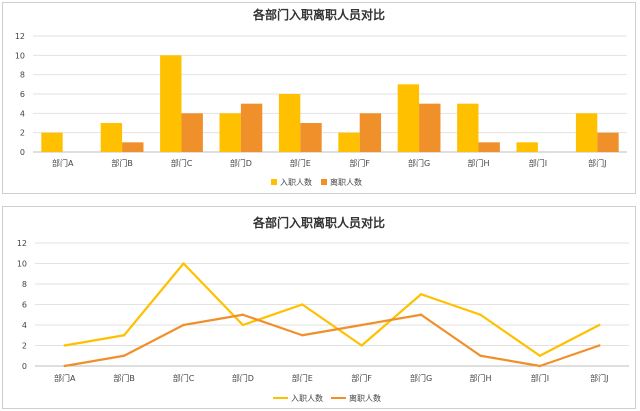  What do you see at coordinates (318, 14) in the screenshot?
I see `bar-chart-title: 各部门入职离职人员对比` at bounding box center [318, 14].